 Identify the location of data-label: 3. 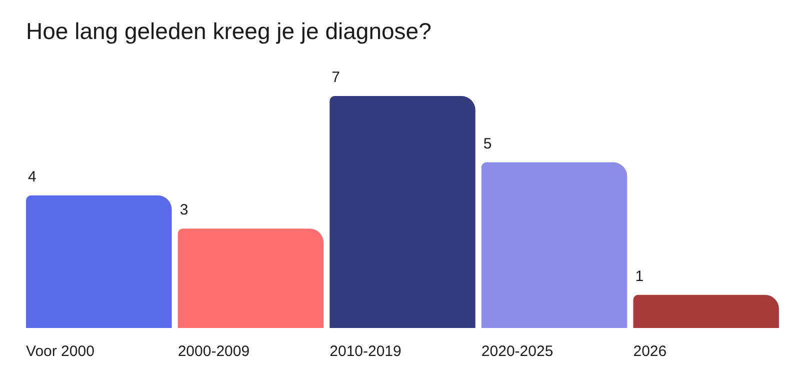
(184, 210).